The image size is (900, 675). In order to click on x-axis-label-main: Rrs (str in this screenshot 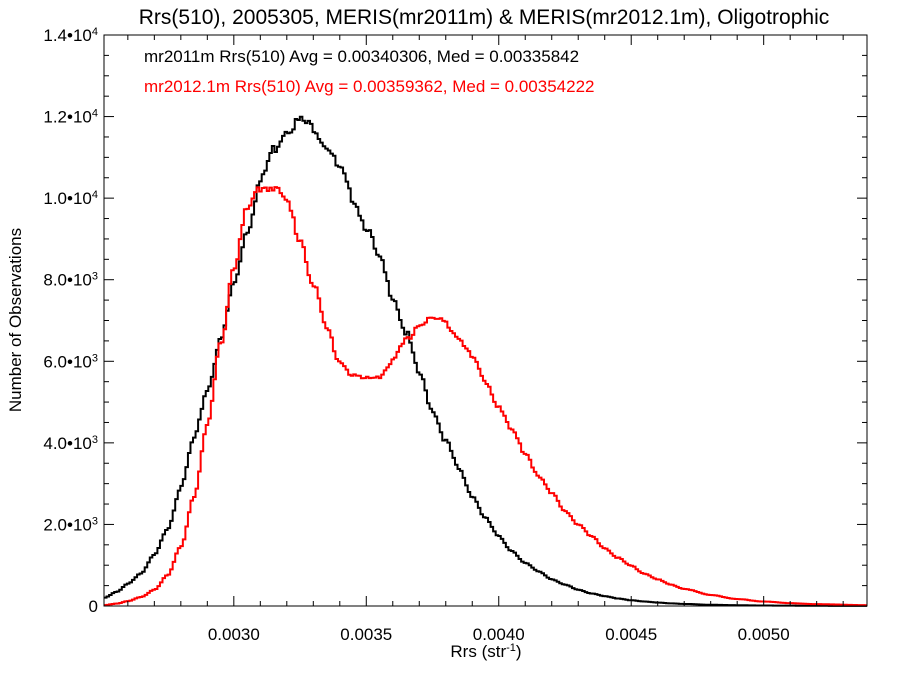, I will do `click(478, 651)`.